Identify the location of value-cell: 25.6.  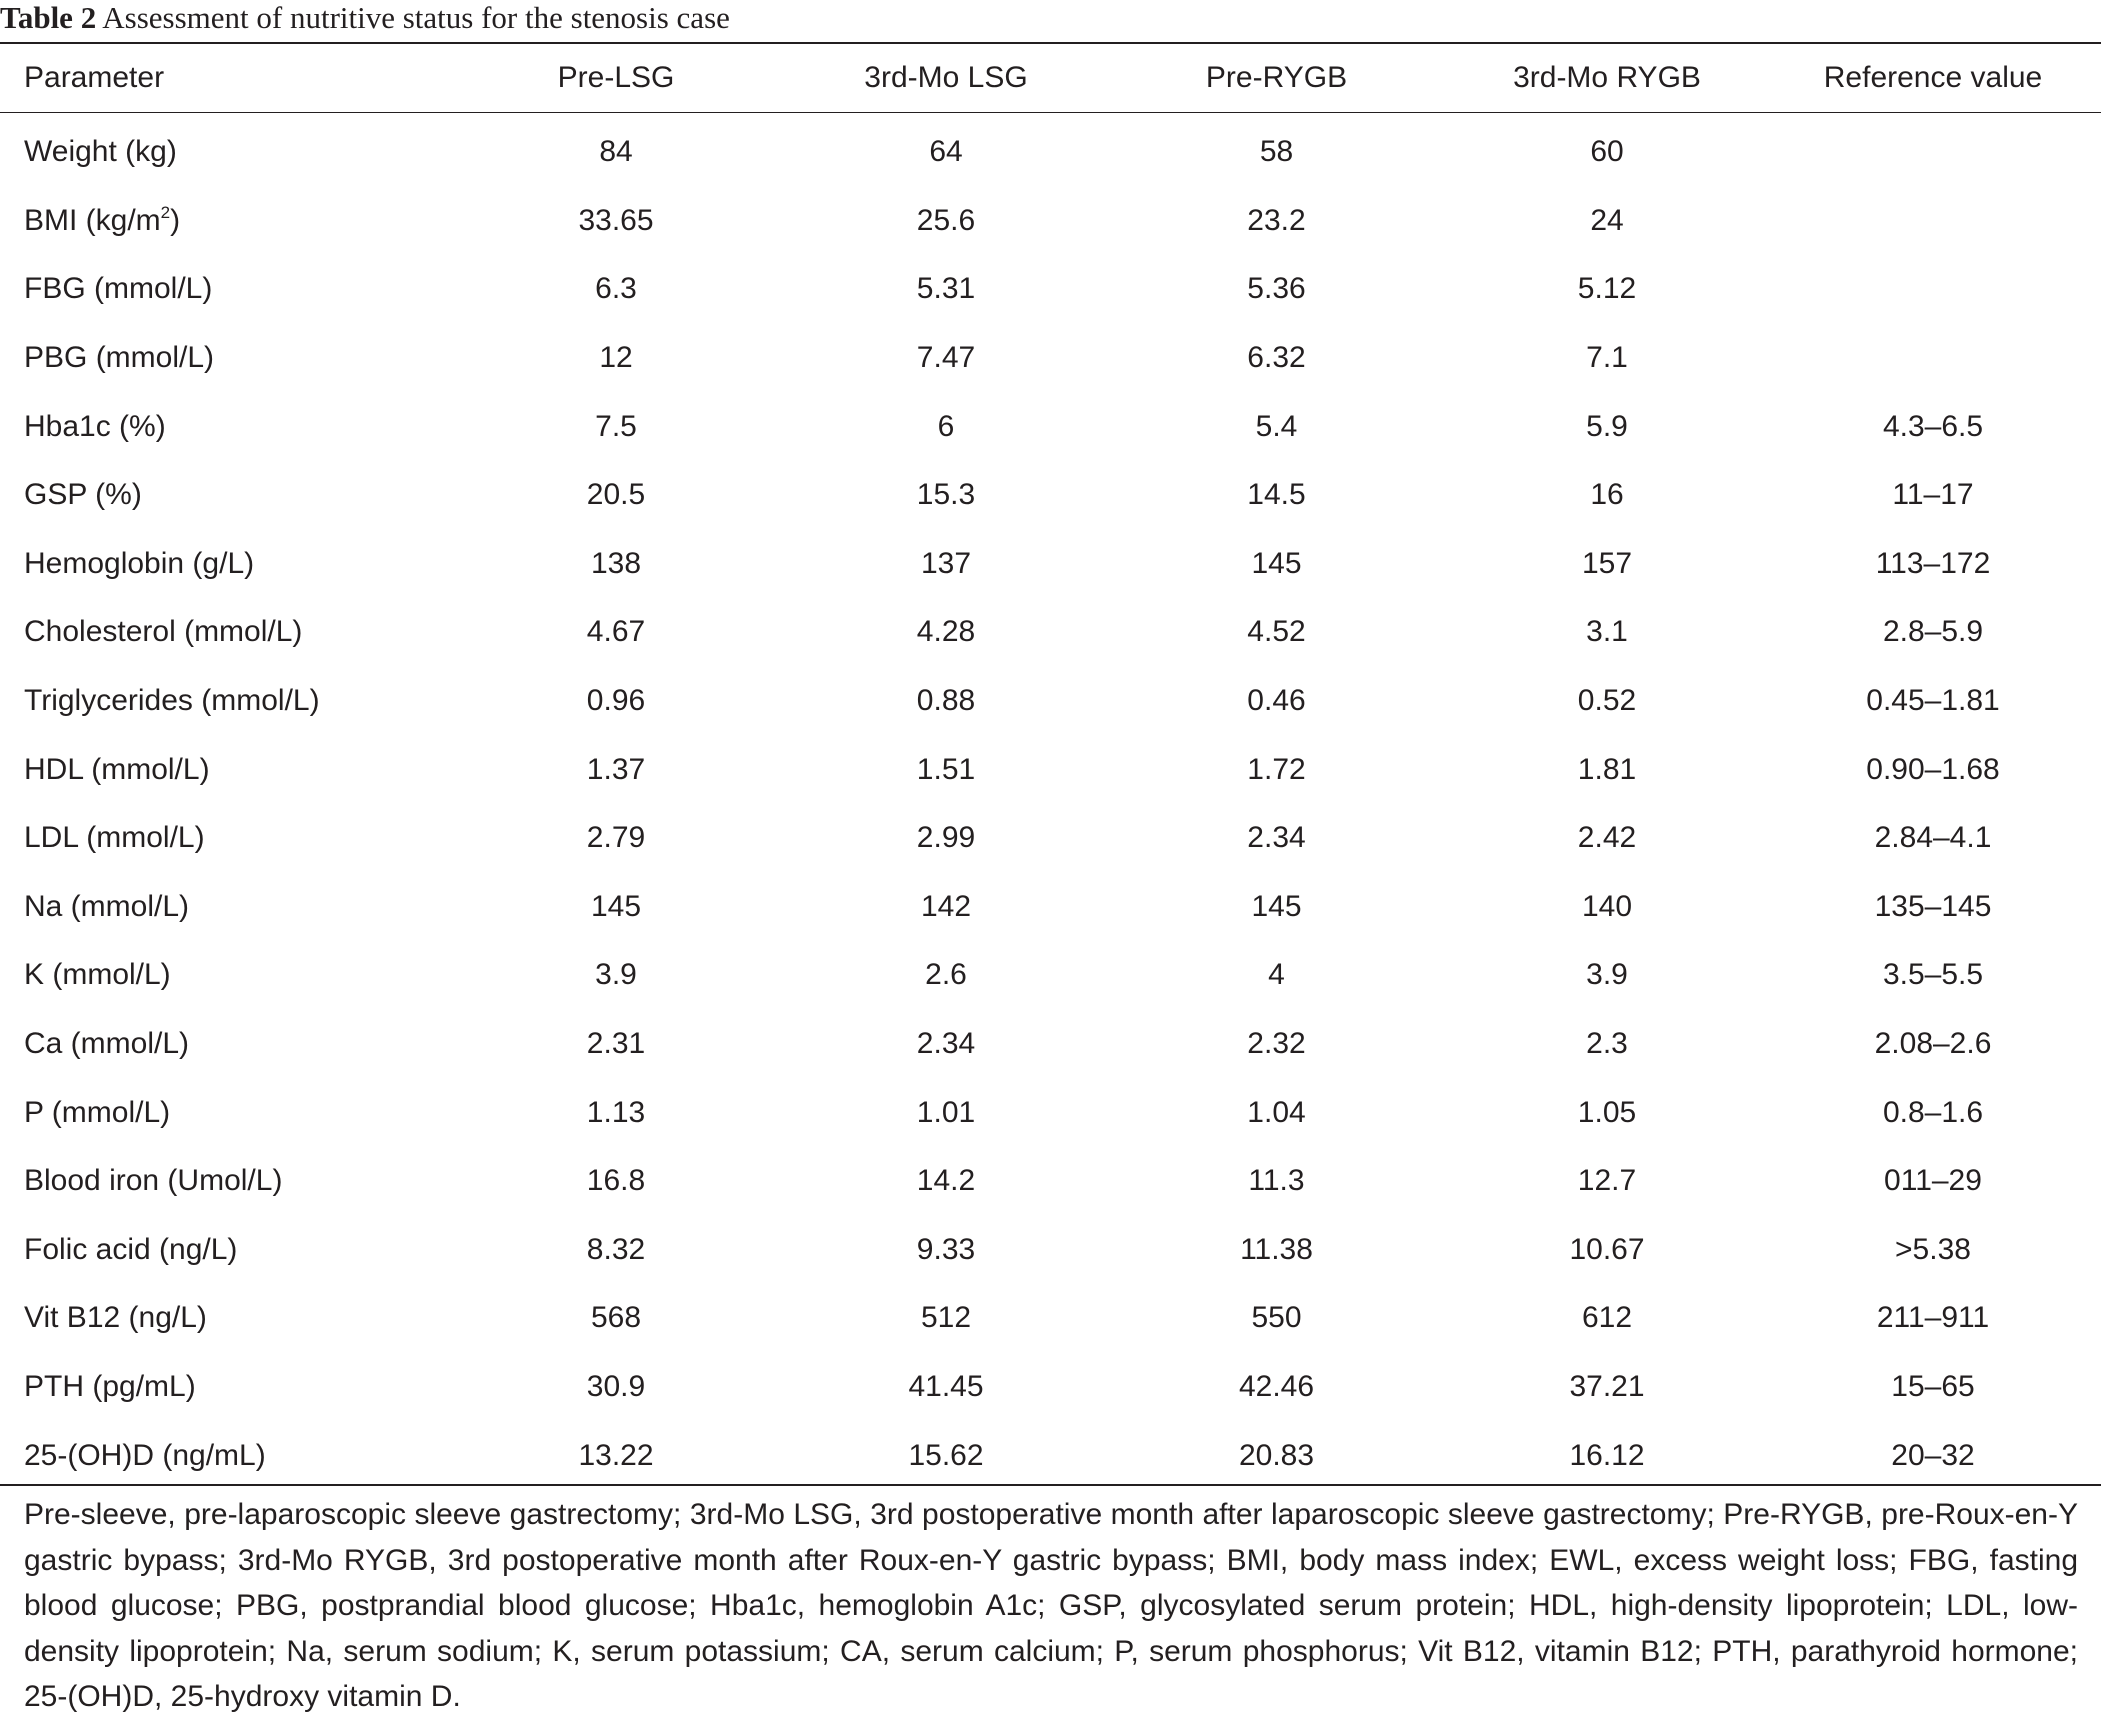
(946, 220).